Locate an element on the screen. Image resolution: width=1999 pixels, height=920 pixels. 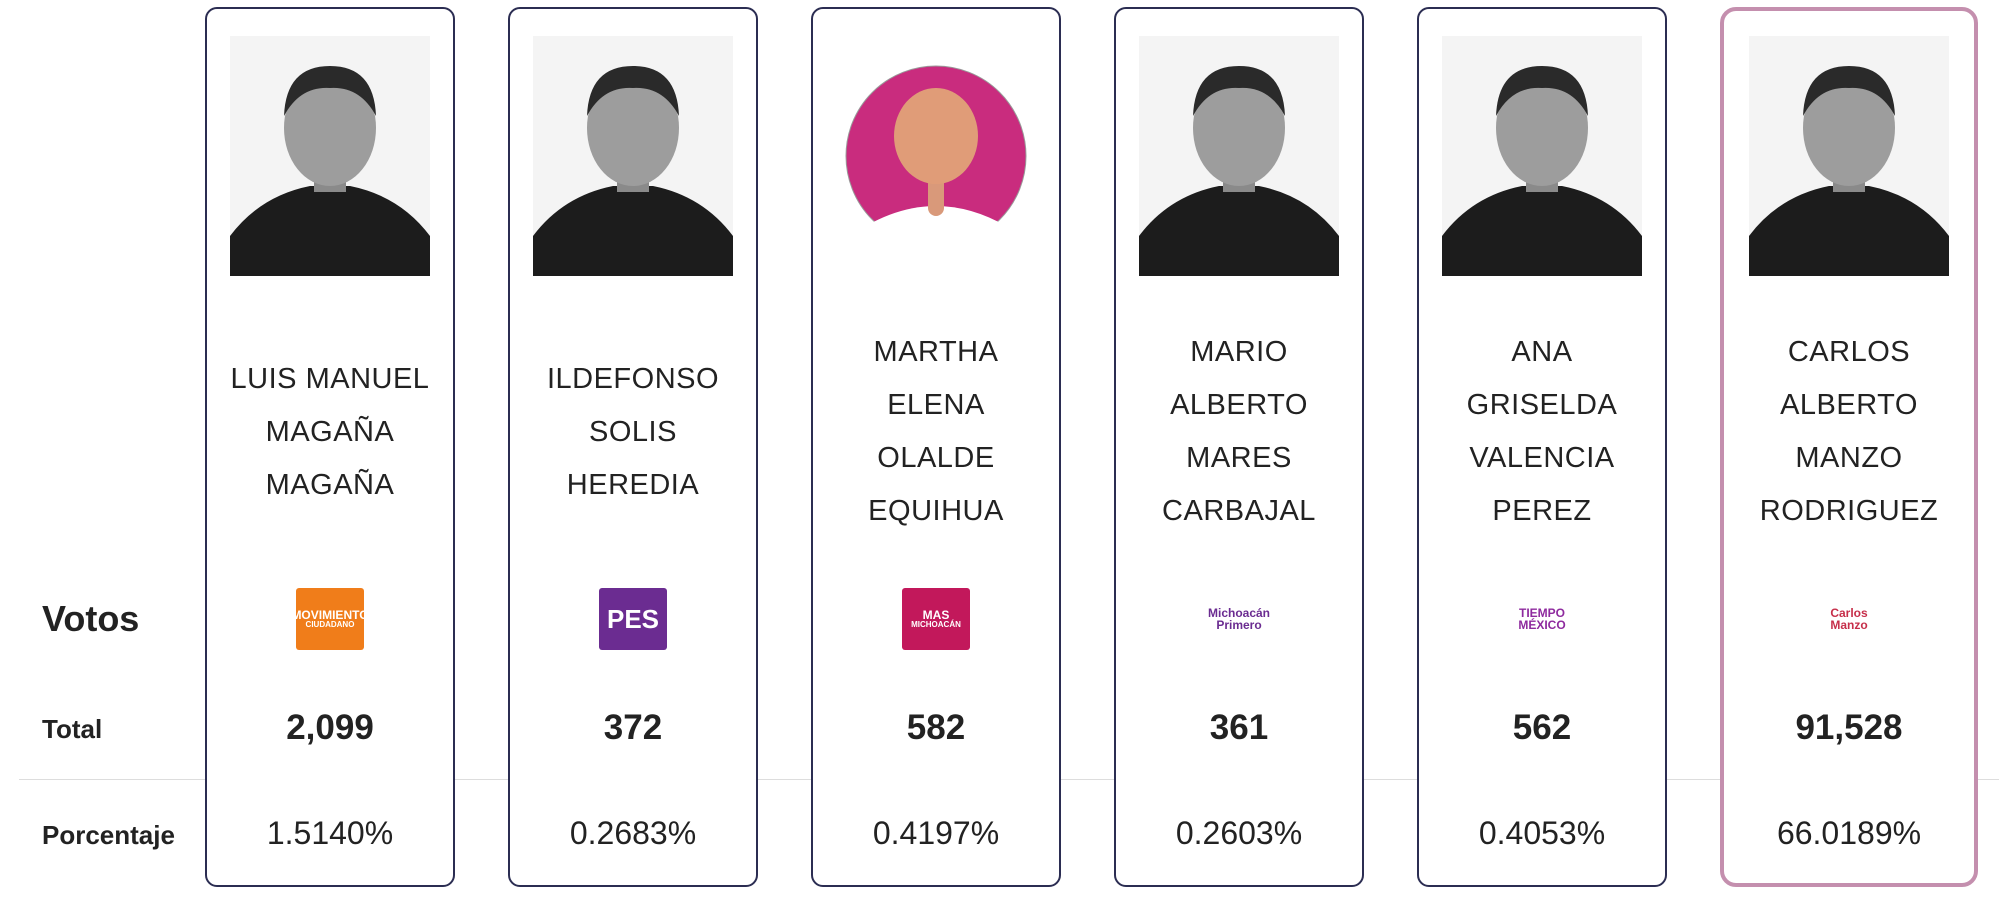
vote-percentage: 0.2603% is located at coordinates (1239, 833).